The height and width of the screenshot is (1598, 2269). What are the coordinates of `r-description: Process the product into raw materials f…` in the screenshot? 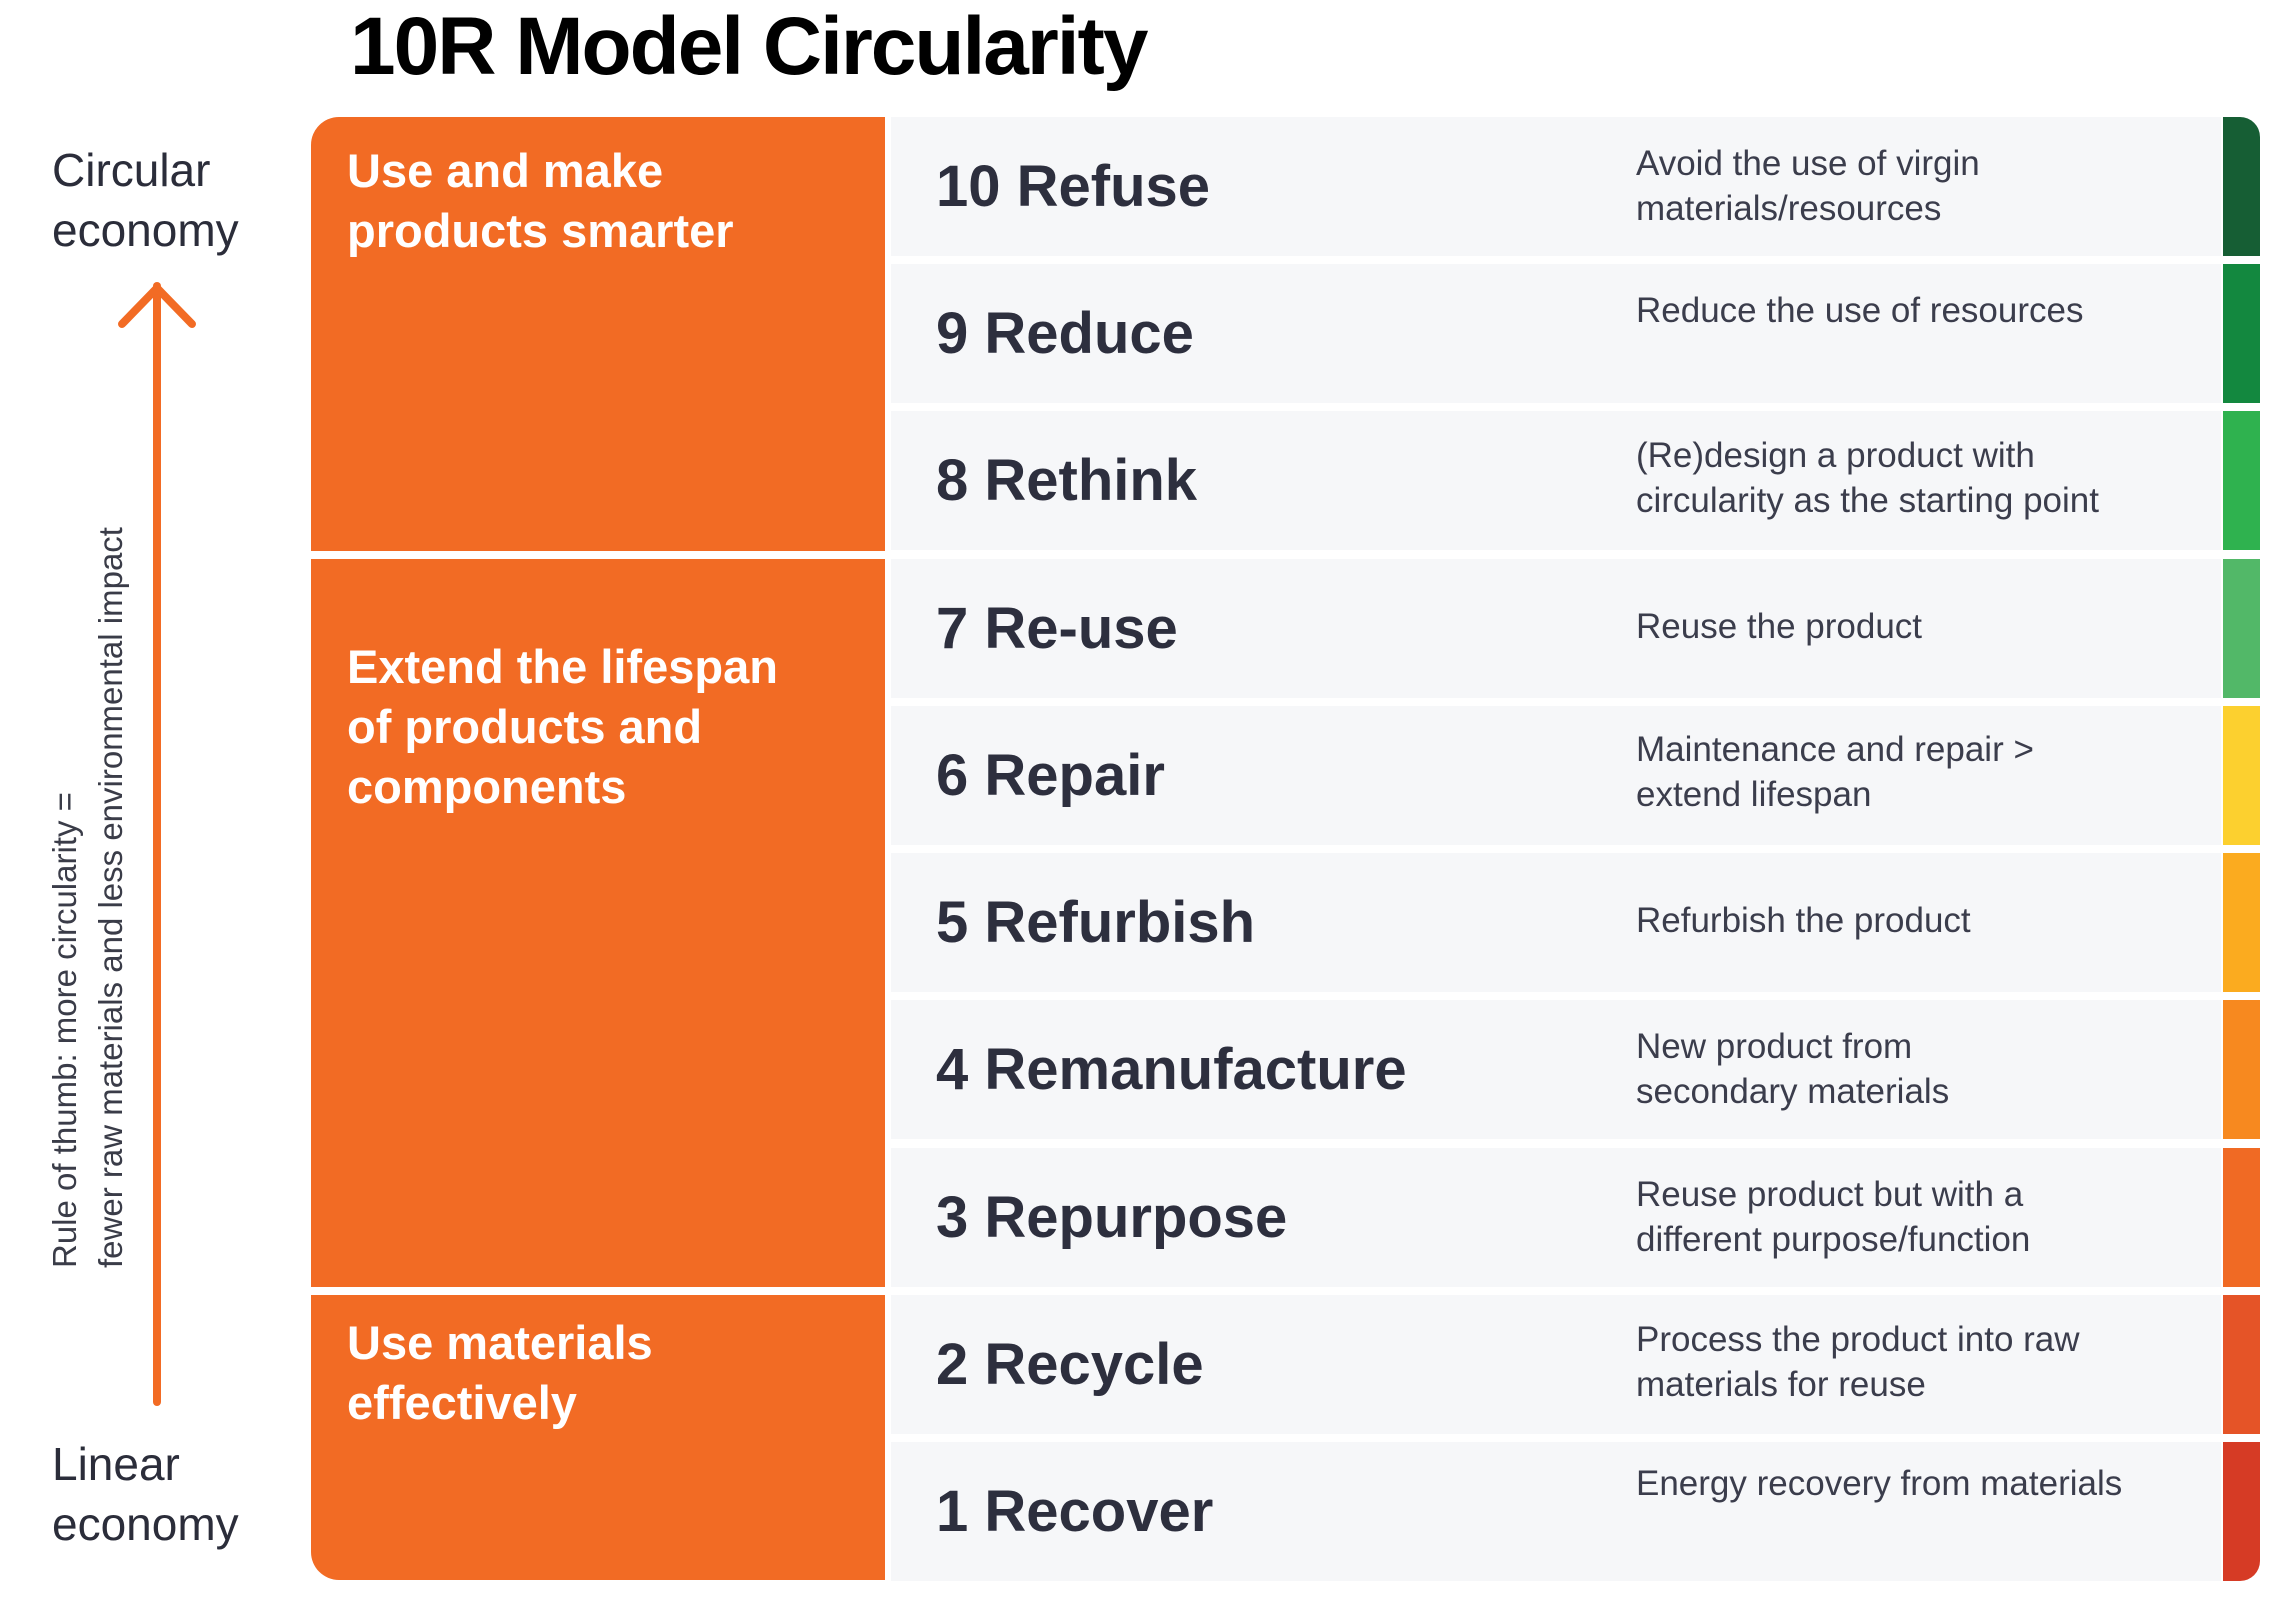 It's located at (1916, 1362).